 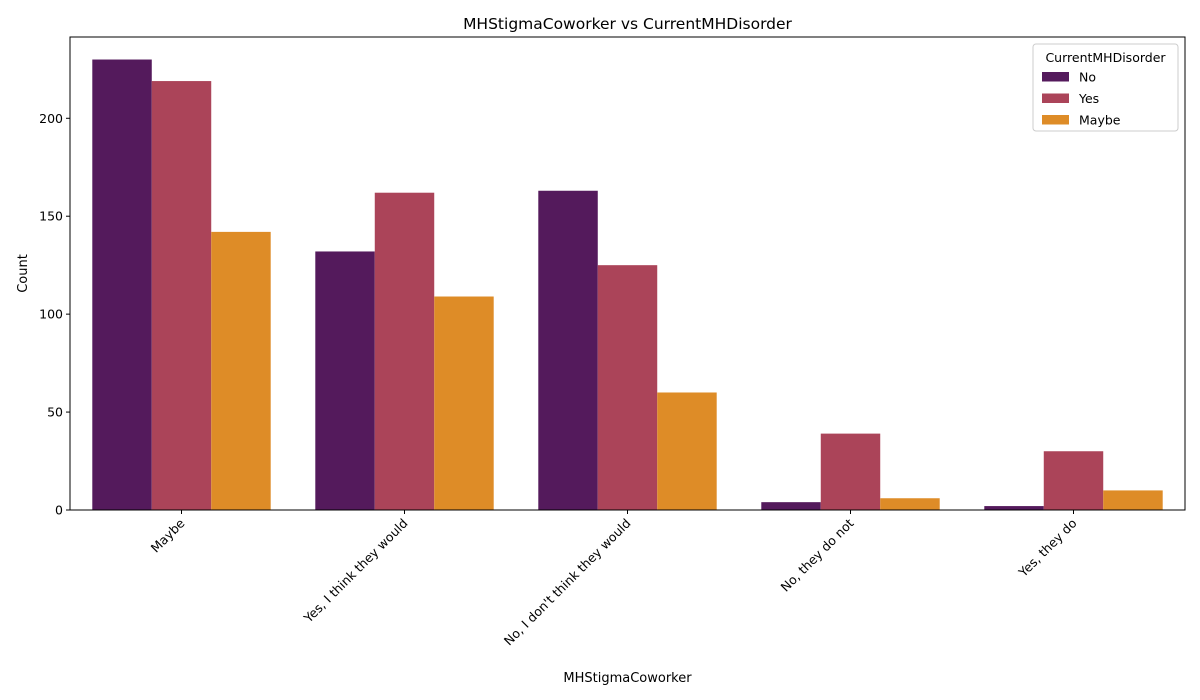 I want to click on x-axis-title: MHStigmaCoworker, so click(x=627, y=678).